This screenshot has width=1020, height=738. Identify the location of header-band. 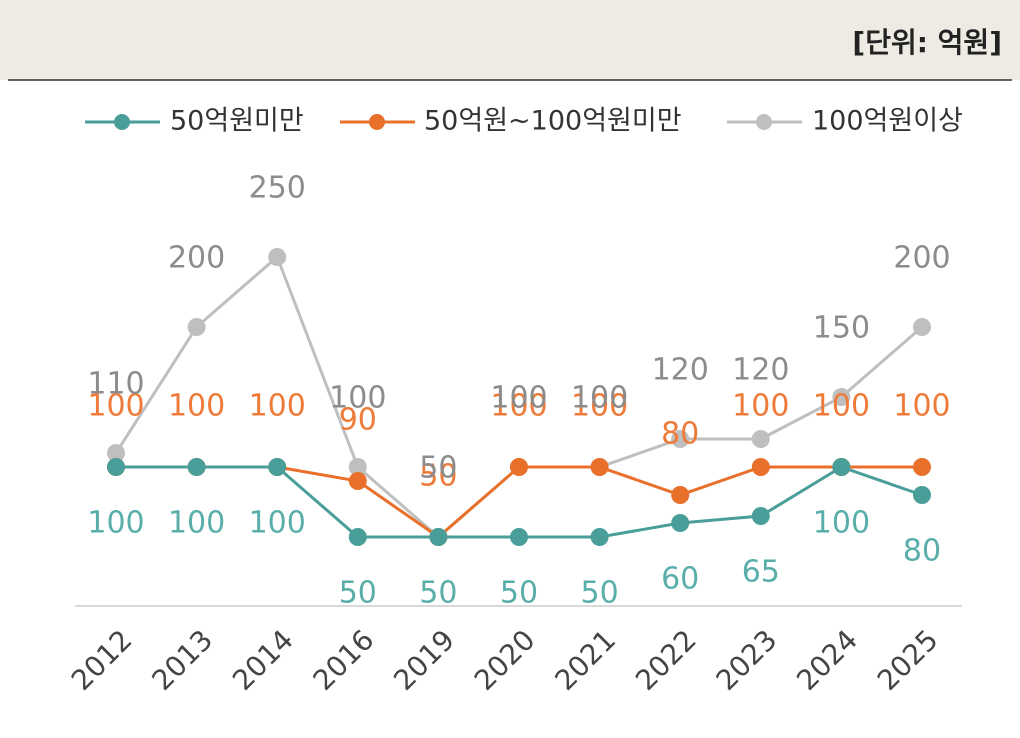
(510, 40).